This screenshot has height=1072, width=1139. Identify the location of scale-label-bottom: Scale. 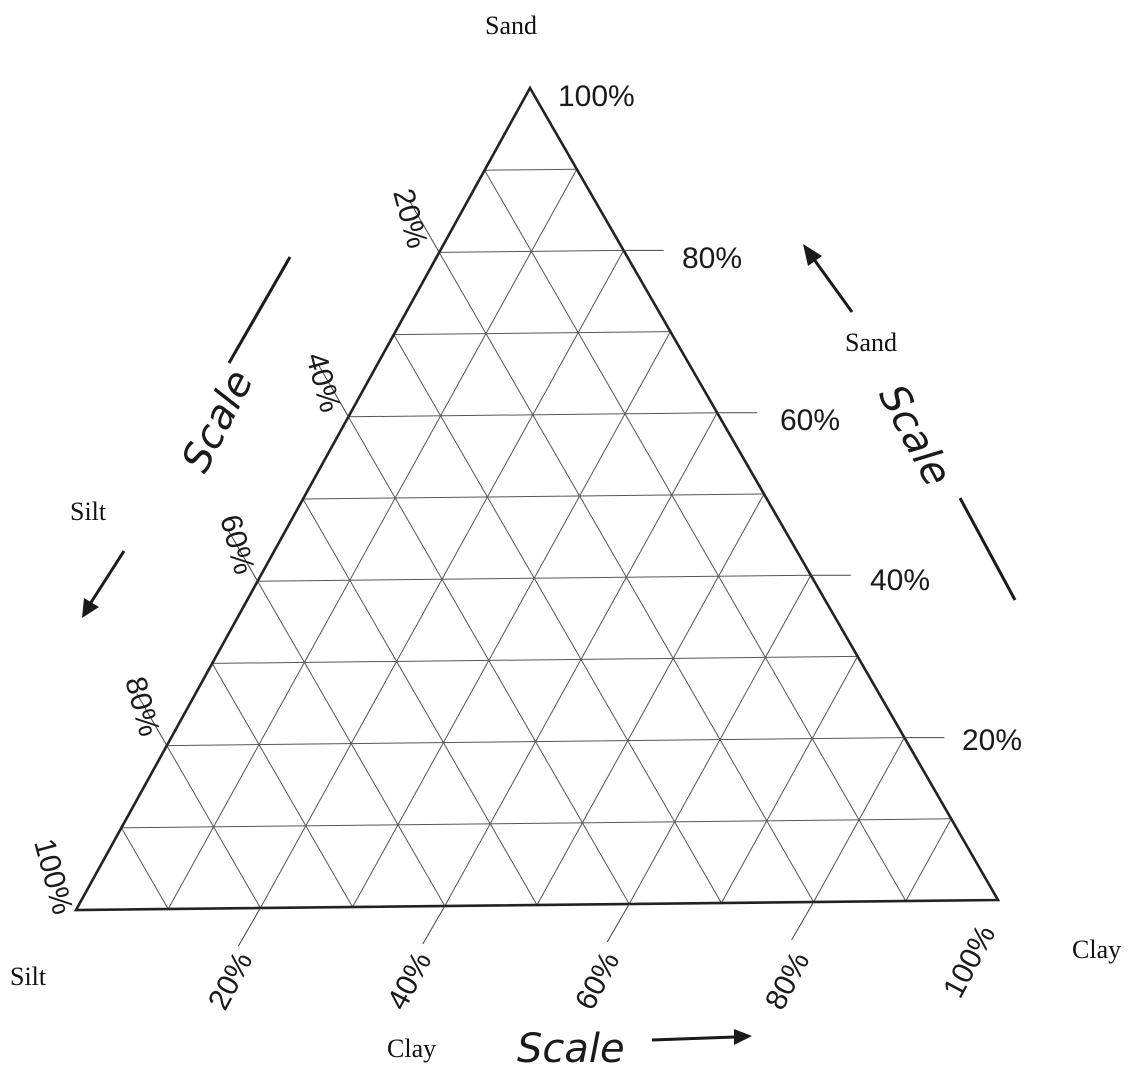
(571, 1049).